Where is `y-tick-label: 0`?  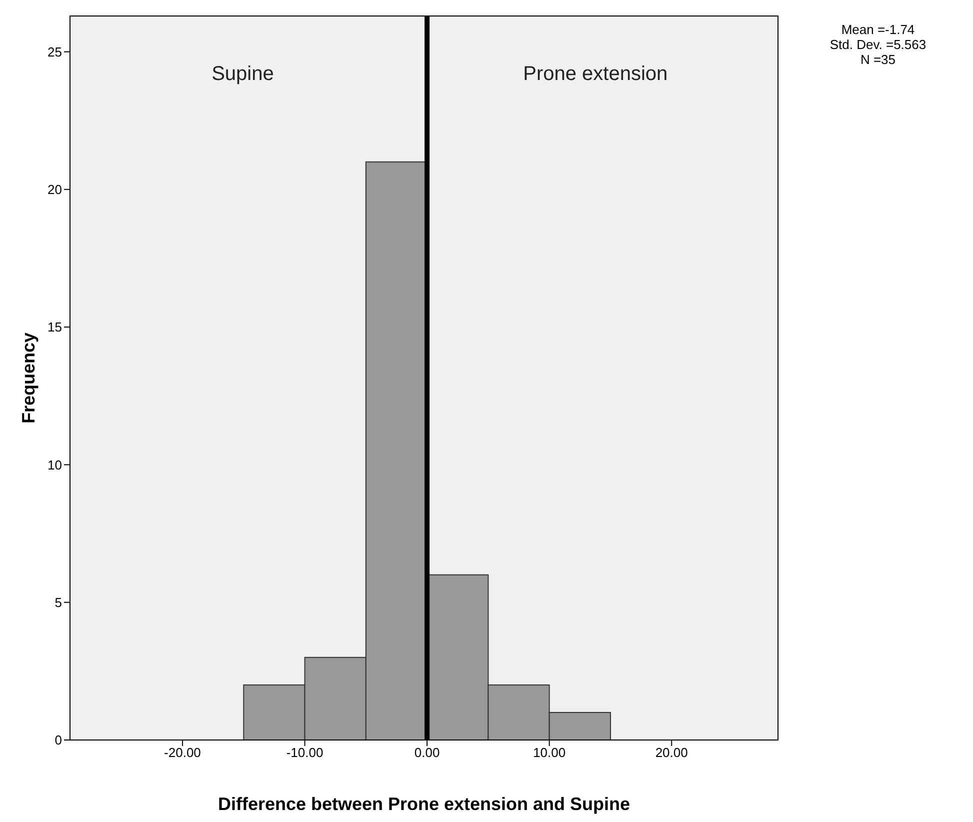
y-tick-label: 0 is located at coordinates (58, 740).